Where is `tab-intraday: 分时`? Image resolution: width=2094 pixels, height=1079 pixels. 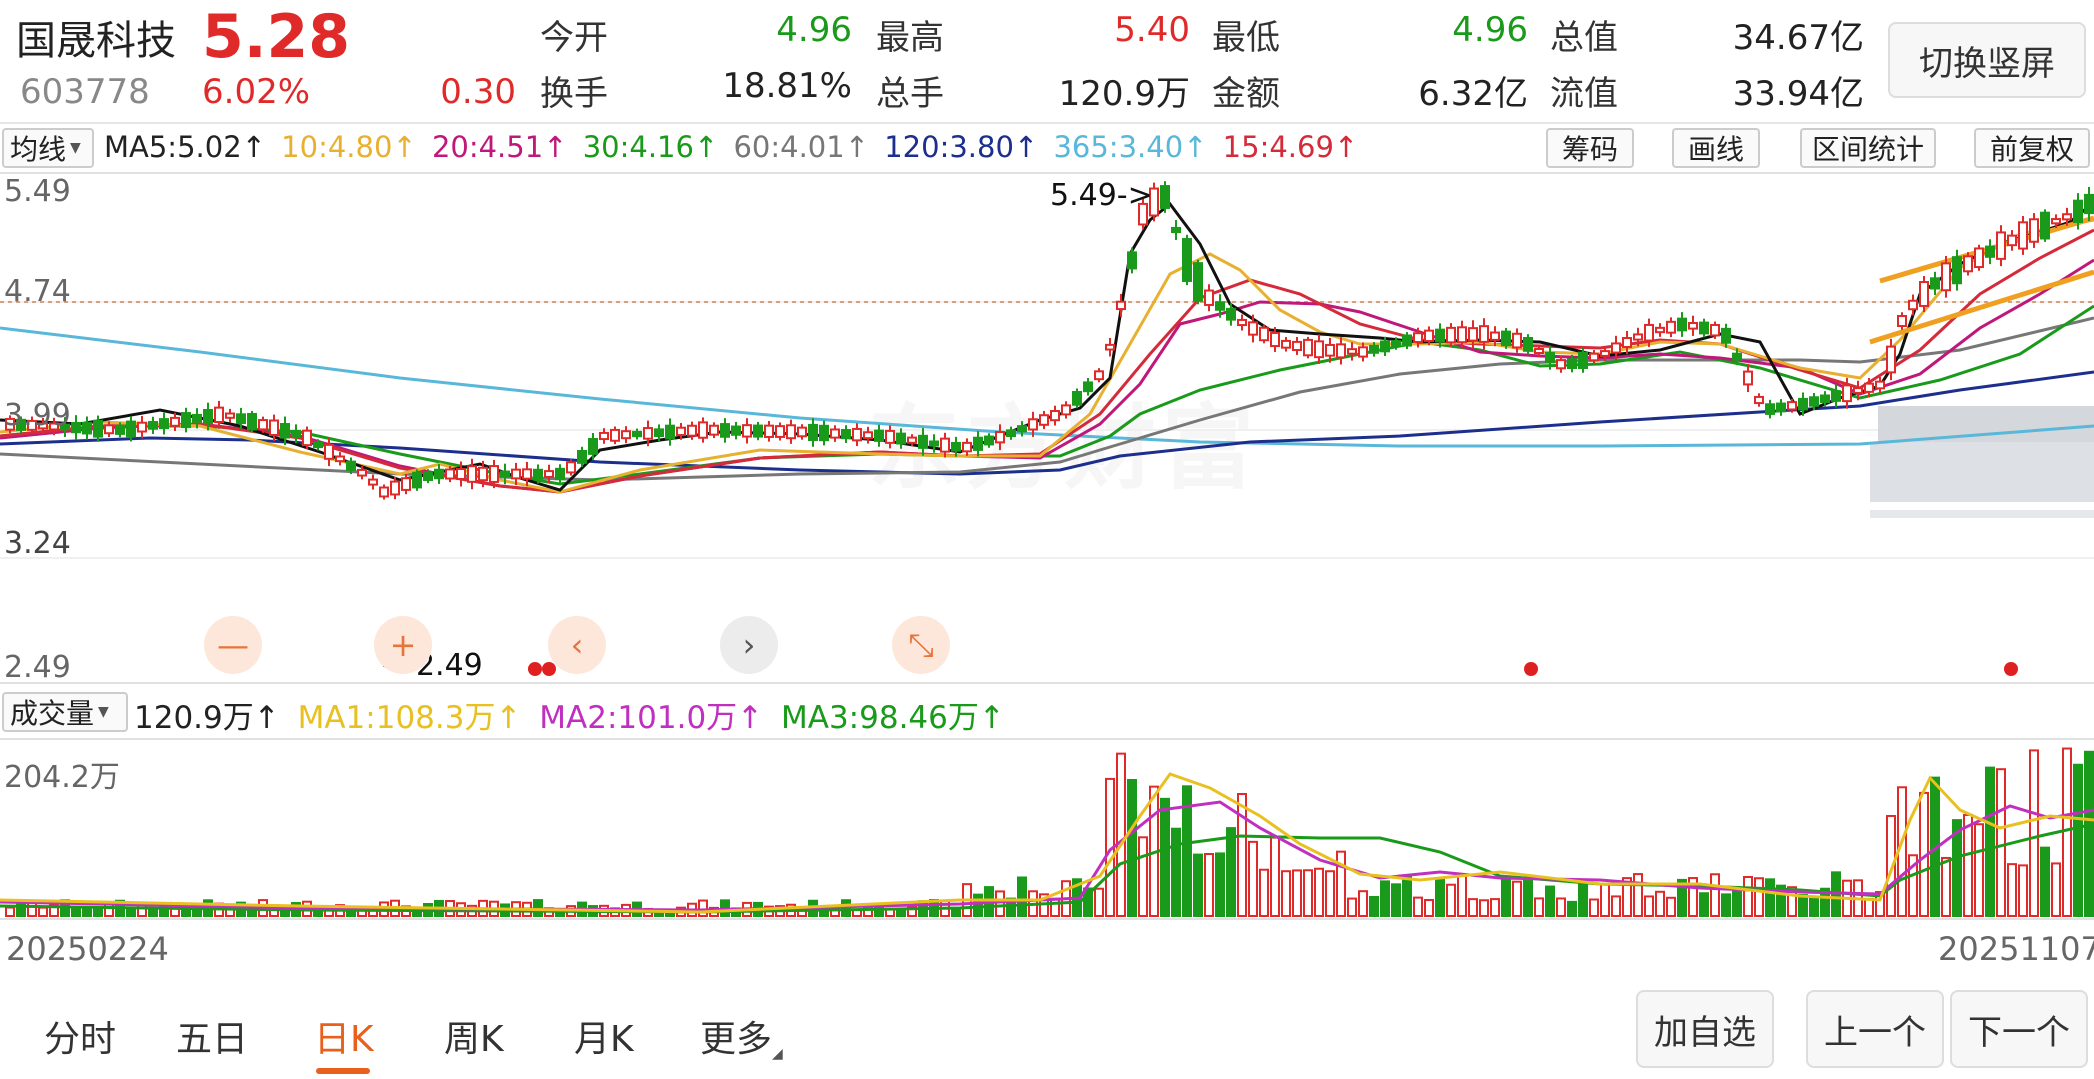
tab-intraday: 分时 is located at coordinates (80, 1039).